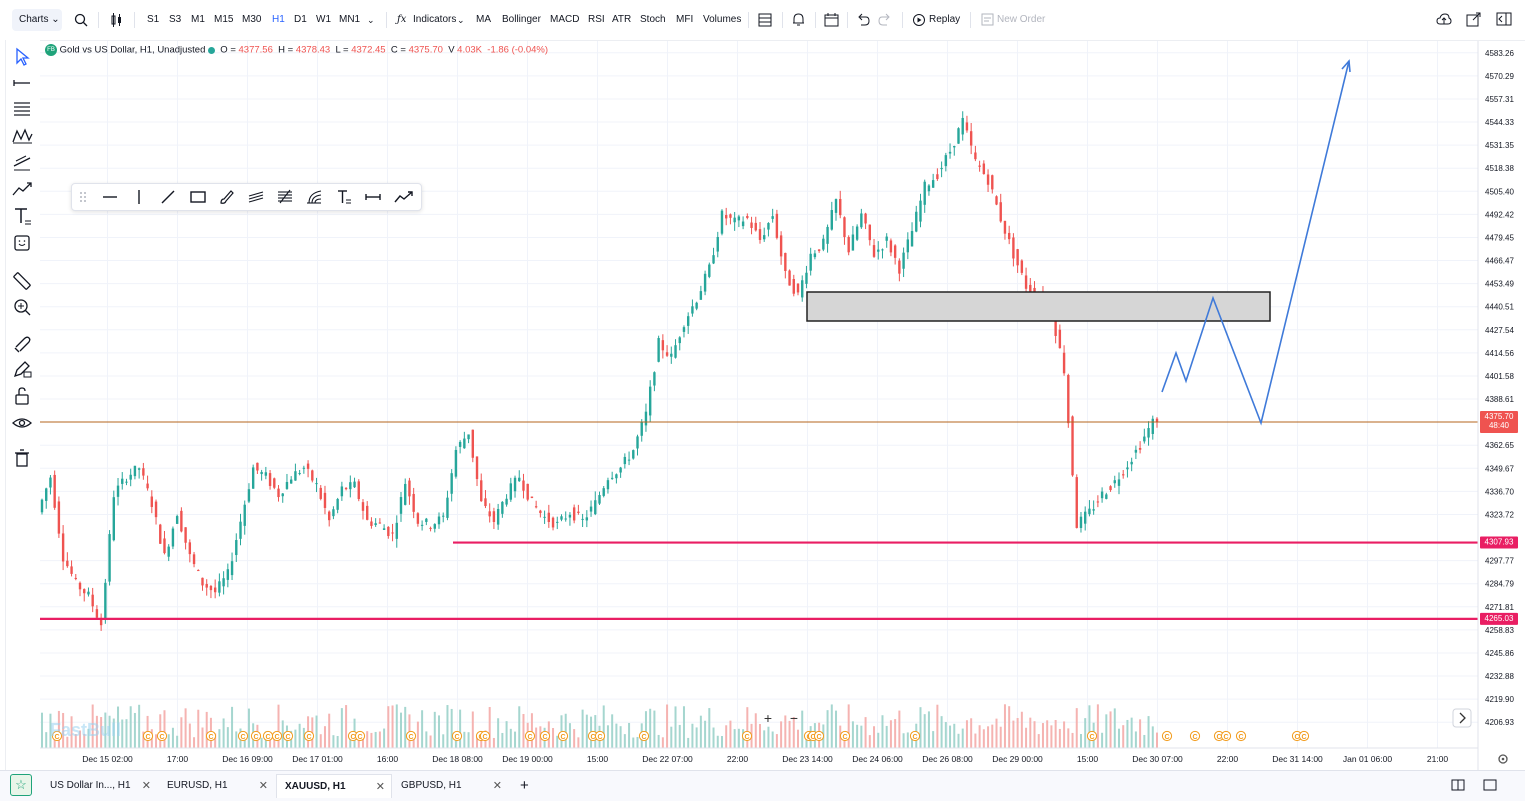 The width and height of the screenshot is (1525, 801). Describe the element at coordinates (22, 243) in the screenshot. I see `emoji-tool-icon` at that location.